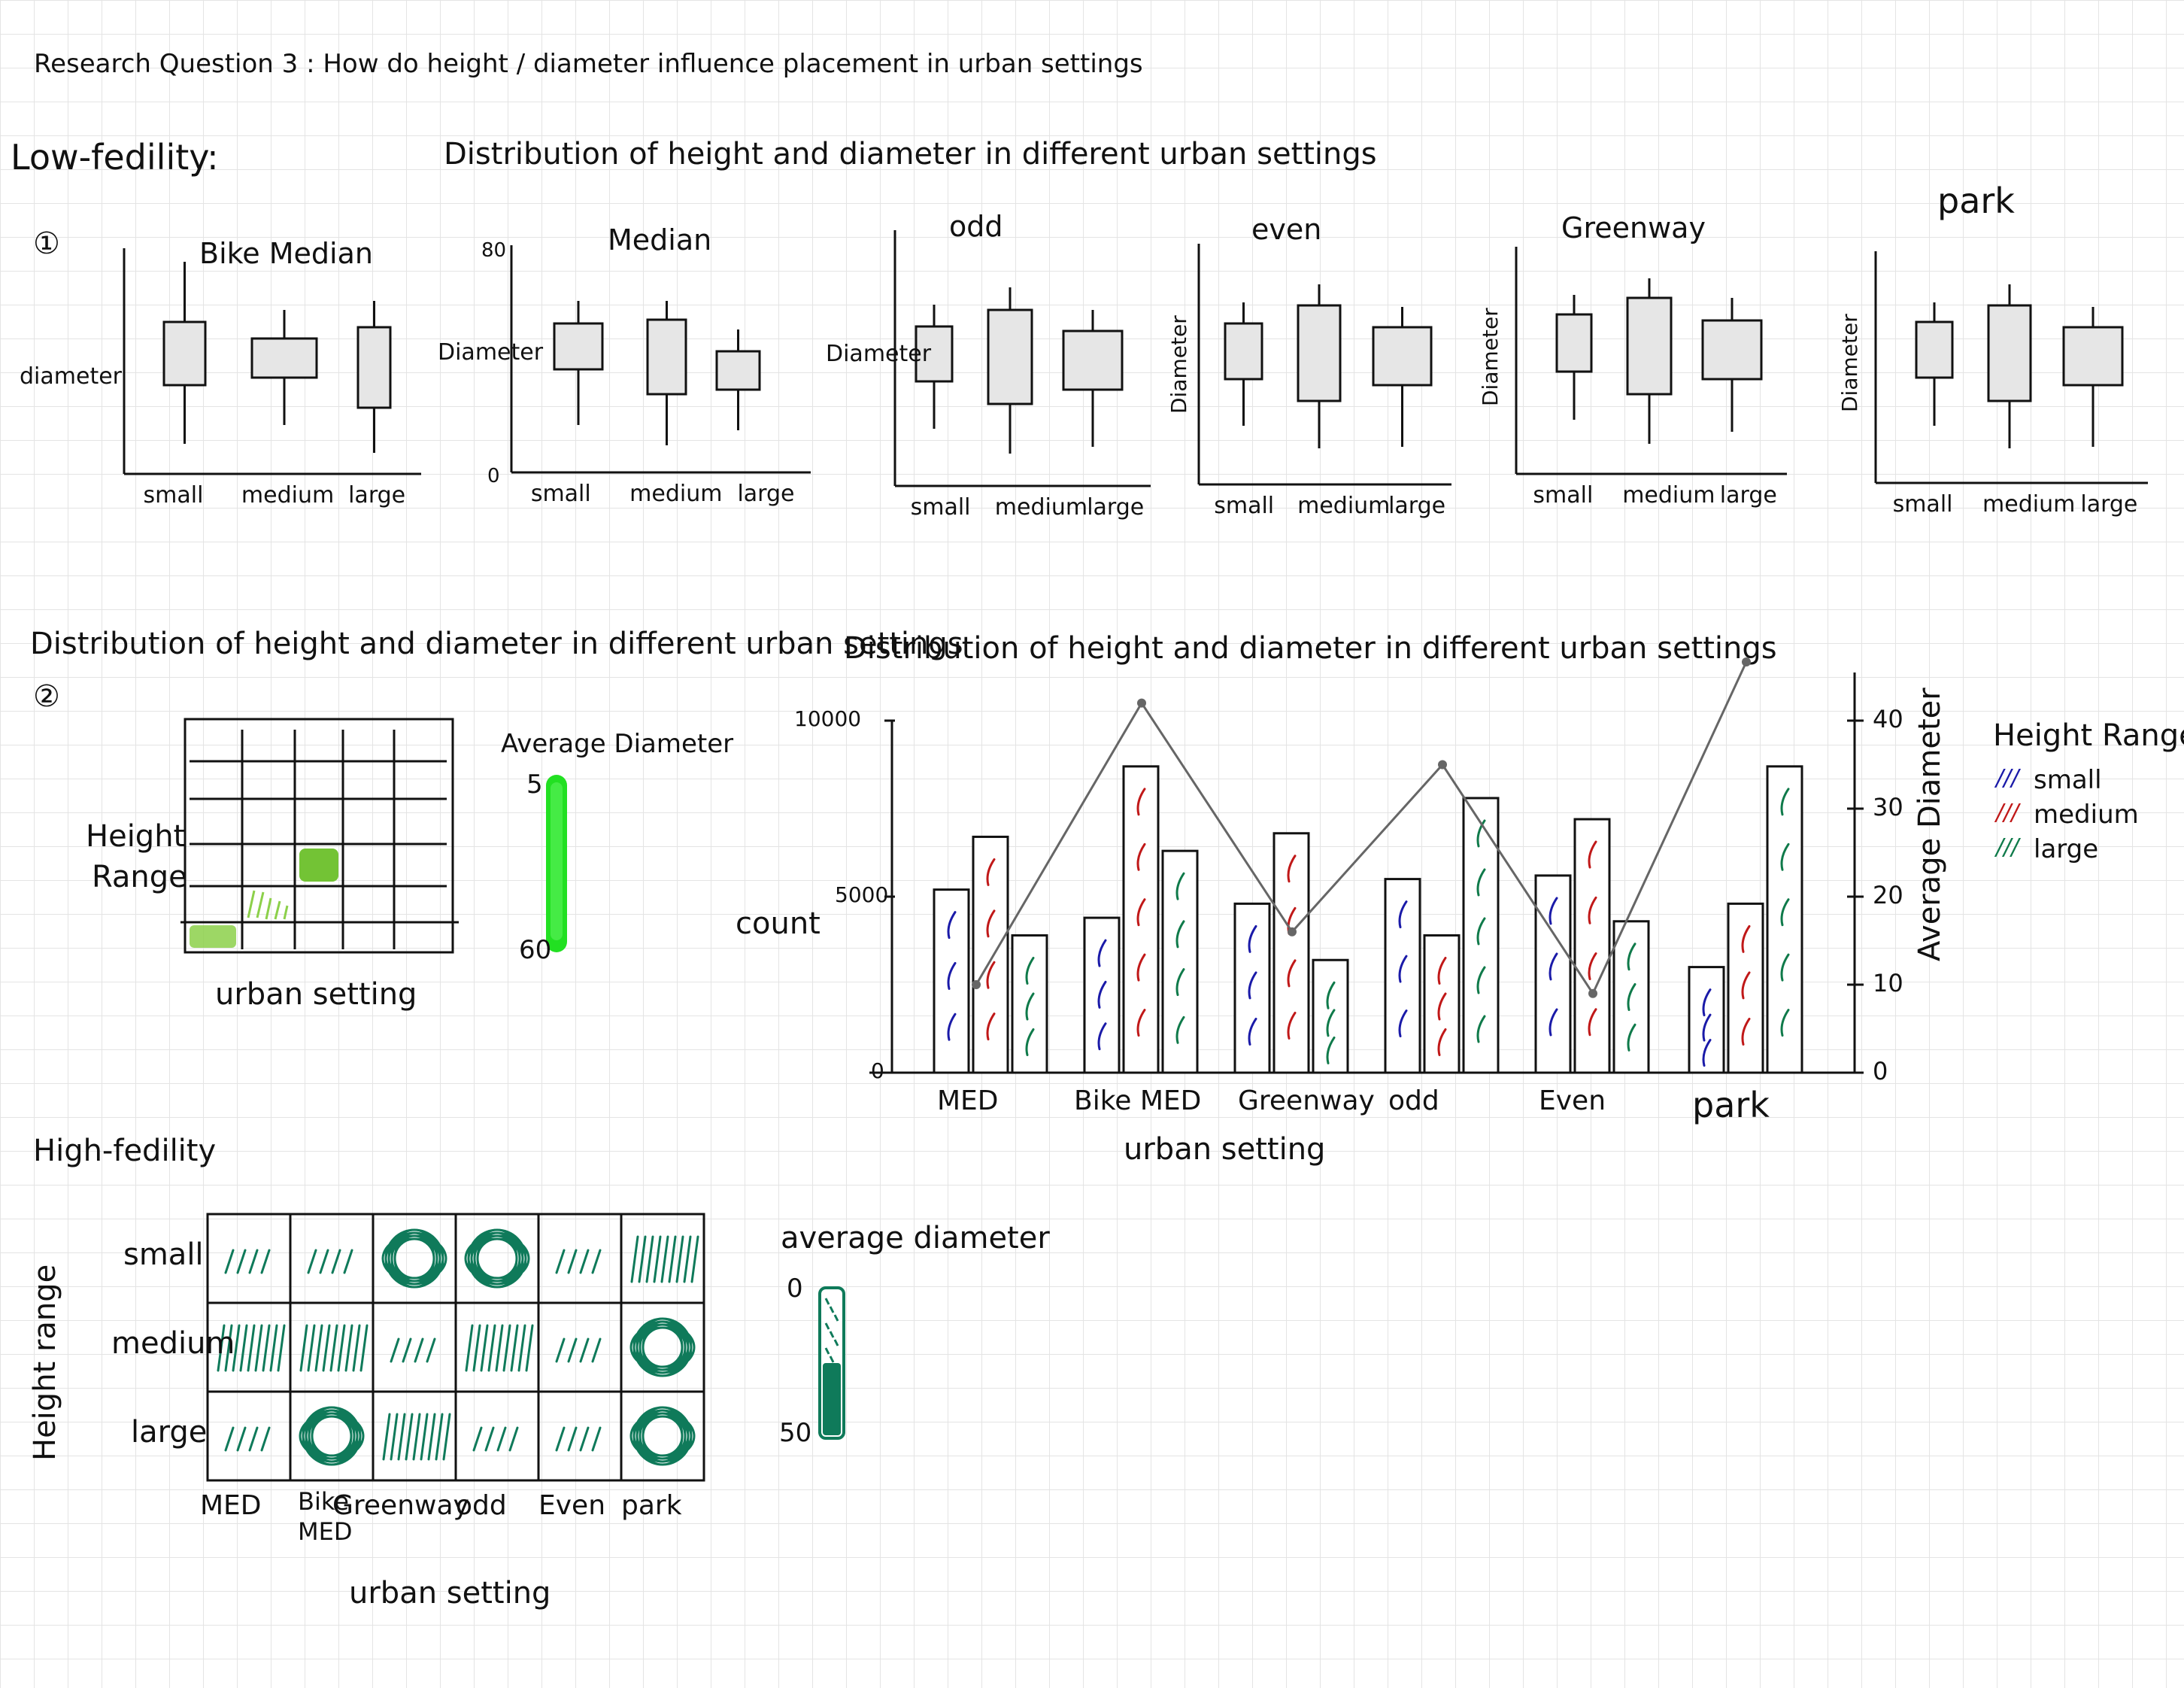 Image resolution: width=2184 pixels, height=1688 pixels. I want to click on combo-right-tick-label: 30, so click(1888, 807).